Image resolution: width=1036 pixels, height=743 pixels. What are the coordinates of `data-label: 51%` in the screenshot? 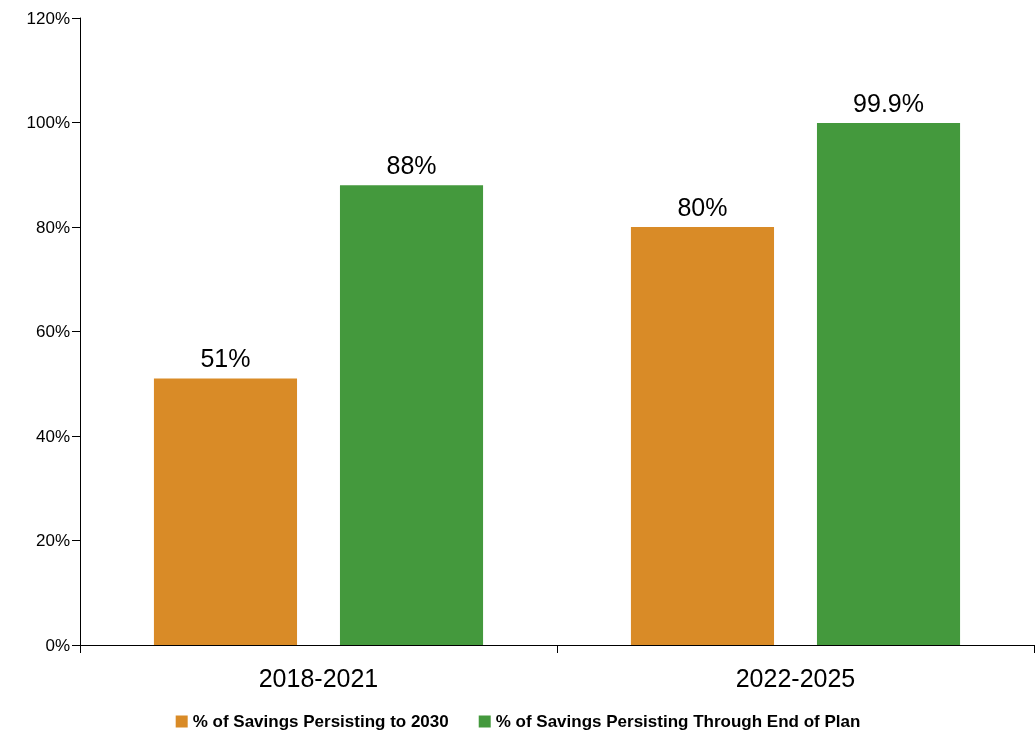 It's located at (225, 358).